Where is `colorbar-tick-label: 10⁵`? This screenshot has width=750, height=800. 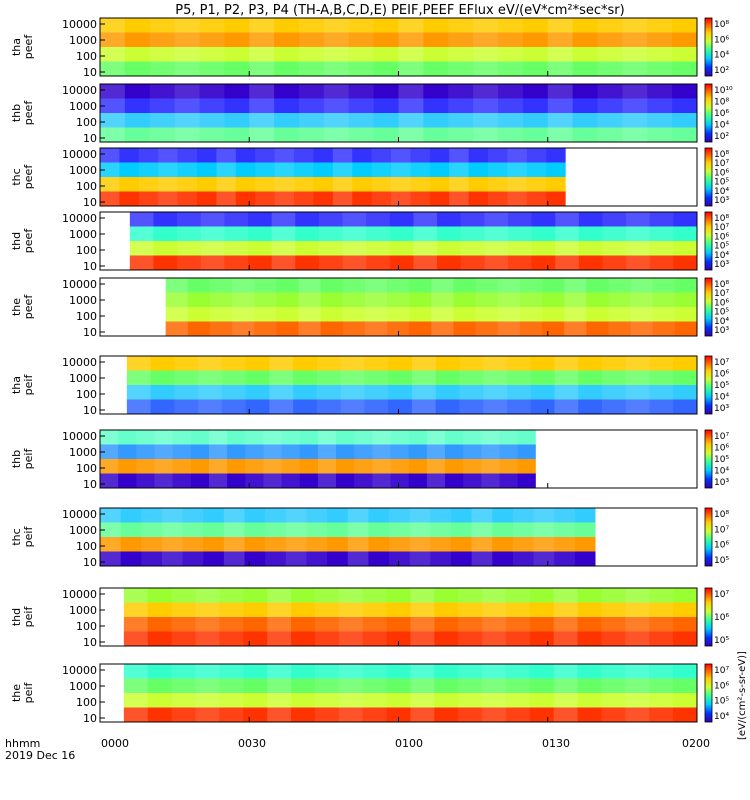 colorbar-tick-label: 10⁵ is located at coordinates (721, 702).